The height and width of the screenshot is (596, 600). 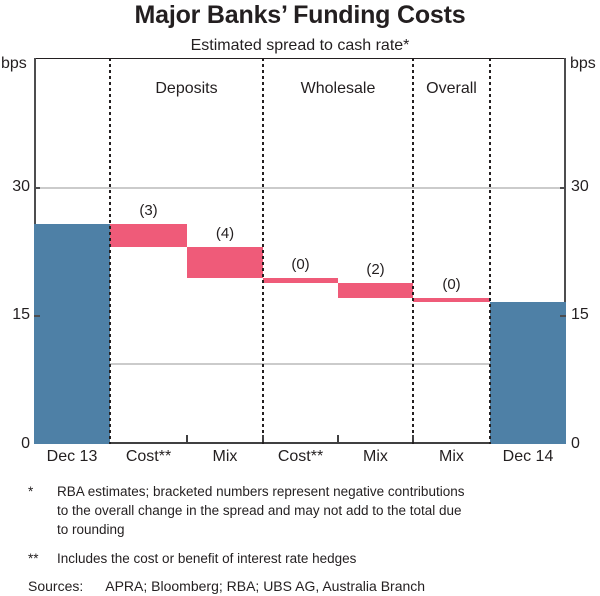 I want to click on bar-annotation-deposits-mix: (4), so click(x=225, y=233).